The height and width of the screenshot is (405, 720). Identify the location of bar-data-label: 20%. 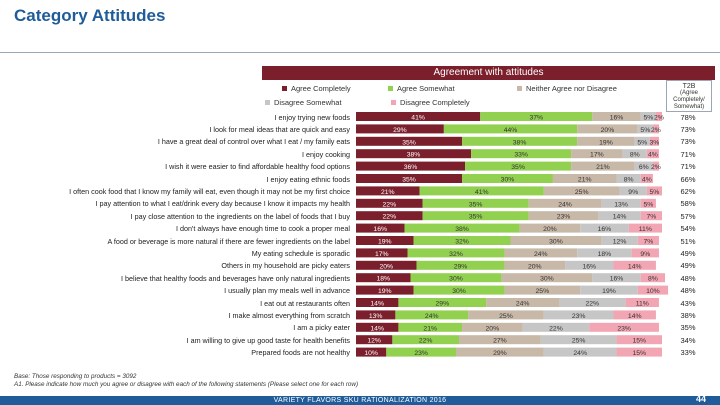
(550, 229).